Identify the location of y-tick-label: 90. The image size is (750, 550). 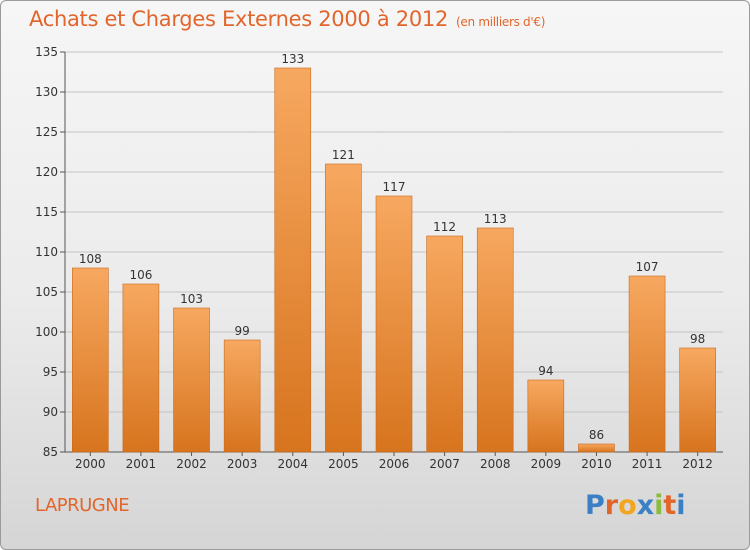
(50, 412).